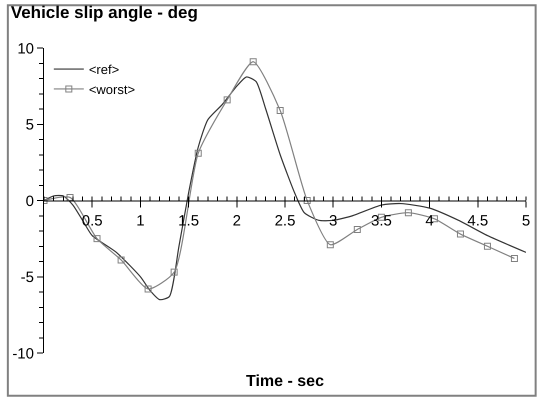 Image resolution: width=542 pixels, height=401 pixels. I want to click on y-tick-label: 0, so click(30, 201).